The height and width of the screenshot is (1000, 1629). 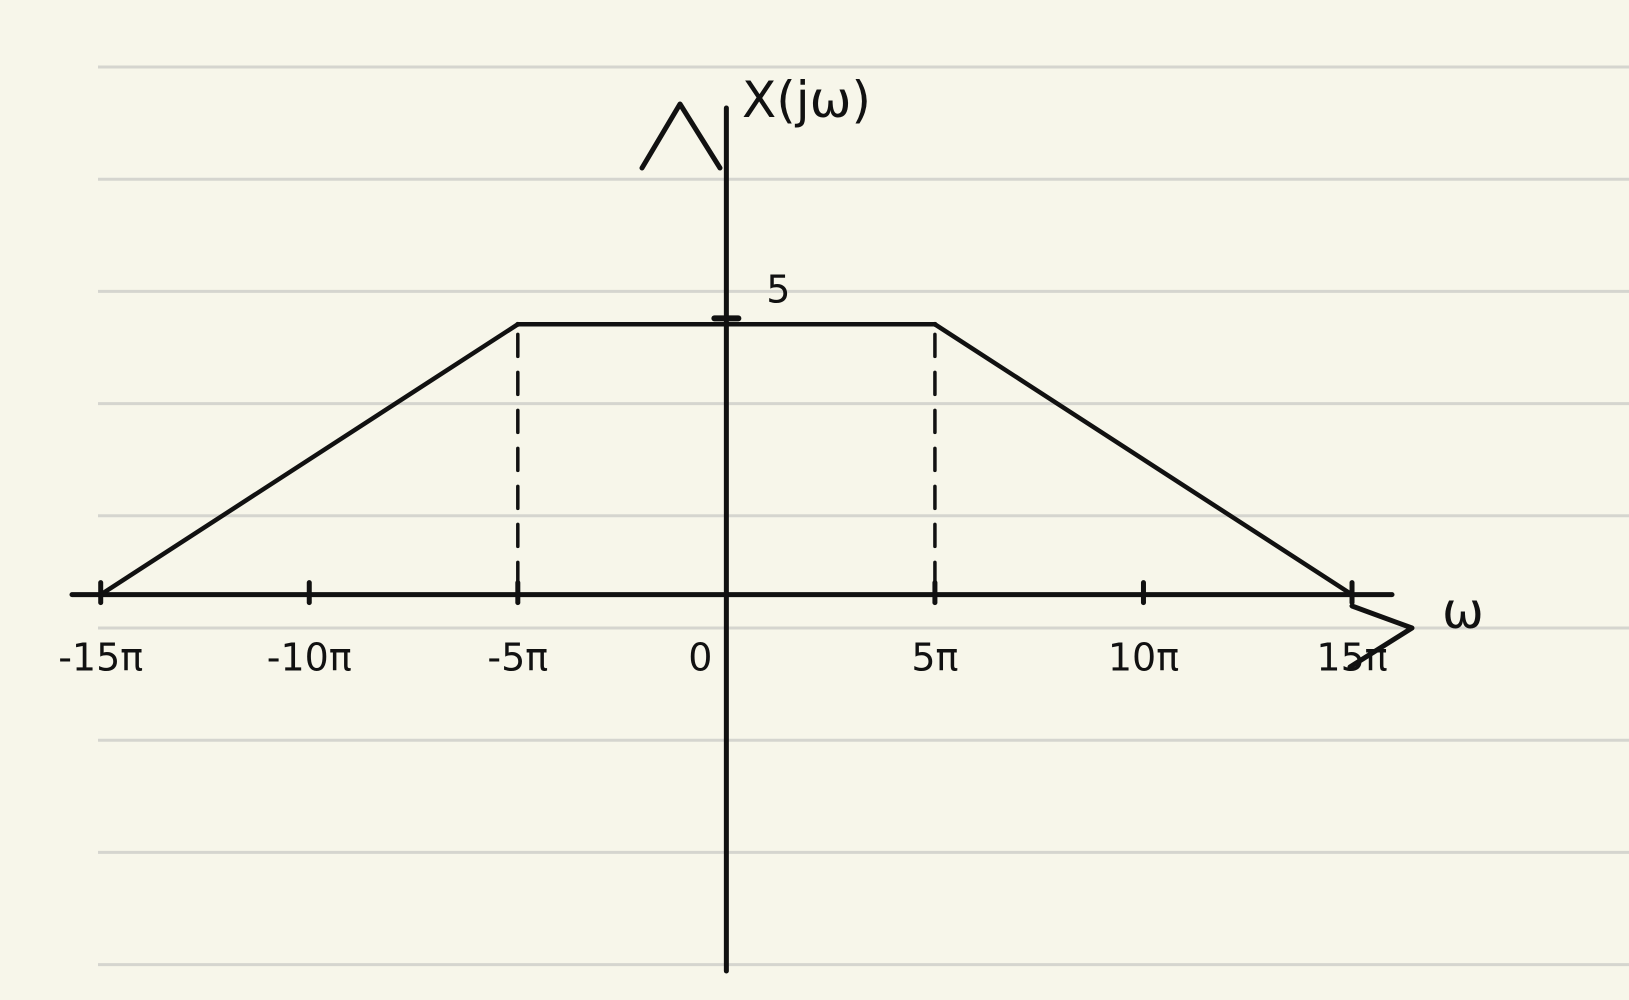 I want to click on reference-lines, so click(x=726, y=462).